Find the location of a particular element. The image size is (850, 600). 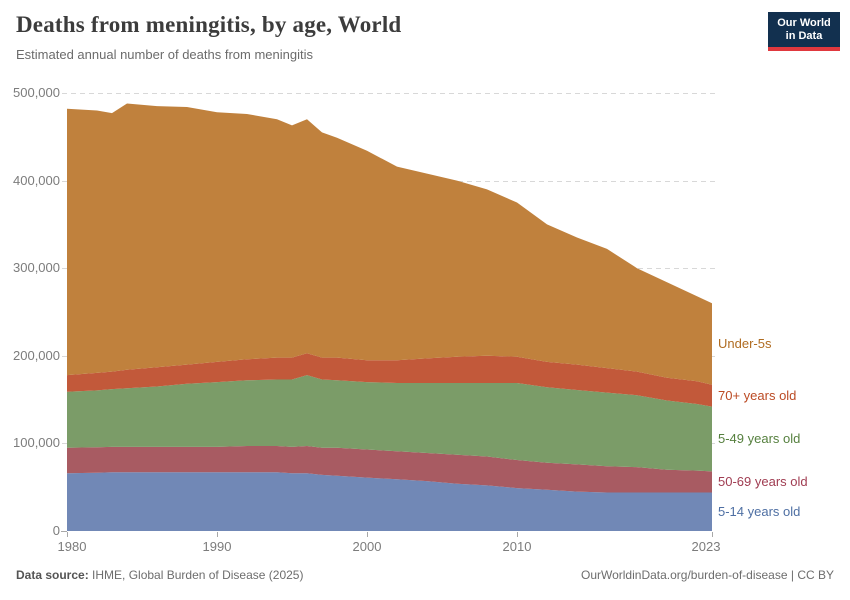

legend-label-50-69-years-old: 50-69 years old is located at coordinates (763, 481).